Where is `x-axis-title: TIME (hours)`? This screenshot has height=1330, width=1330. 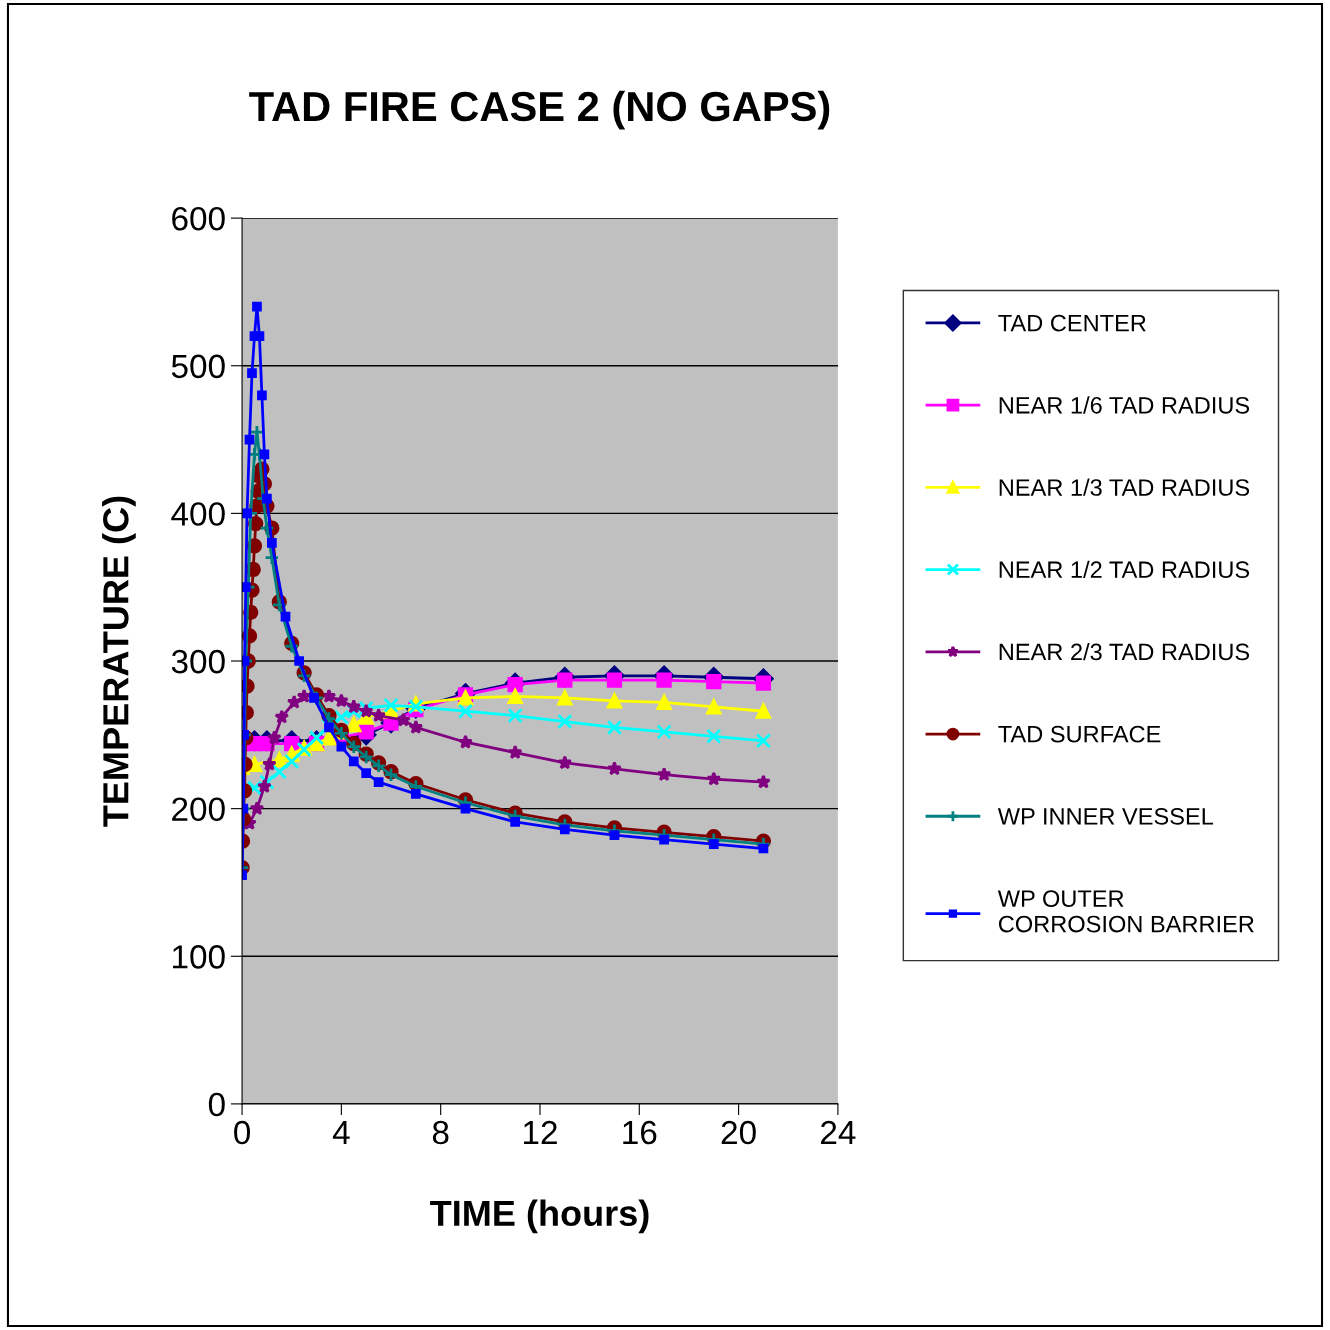
x-axis-title: TIME (hours) is located at coordinates (539, 1216).